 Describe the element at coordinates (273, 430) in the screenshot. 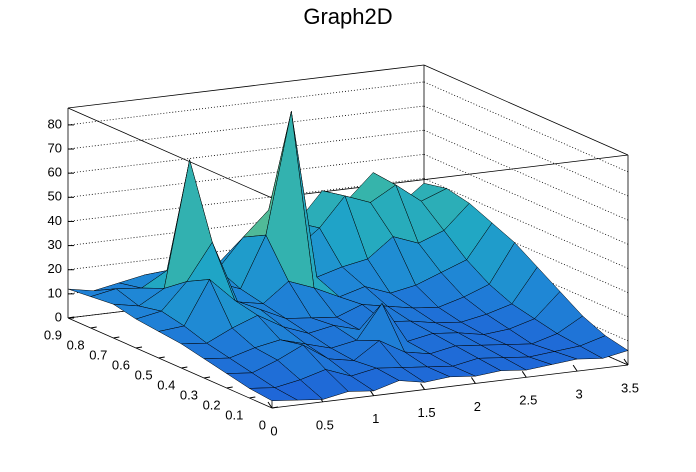

I see `x-tick-label: 0` at that location.